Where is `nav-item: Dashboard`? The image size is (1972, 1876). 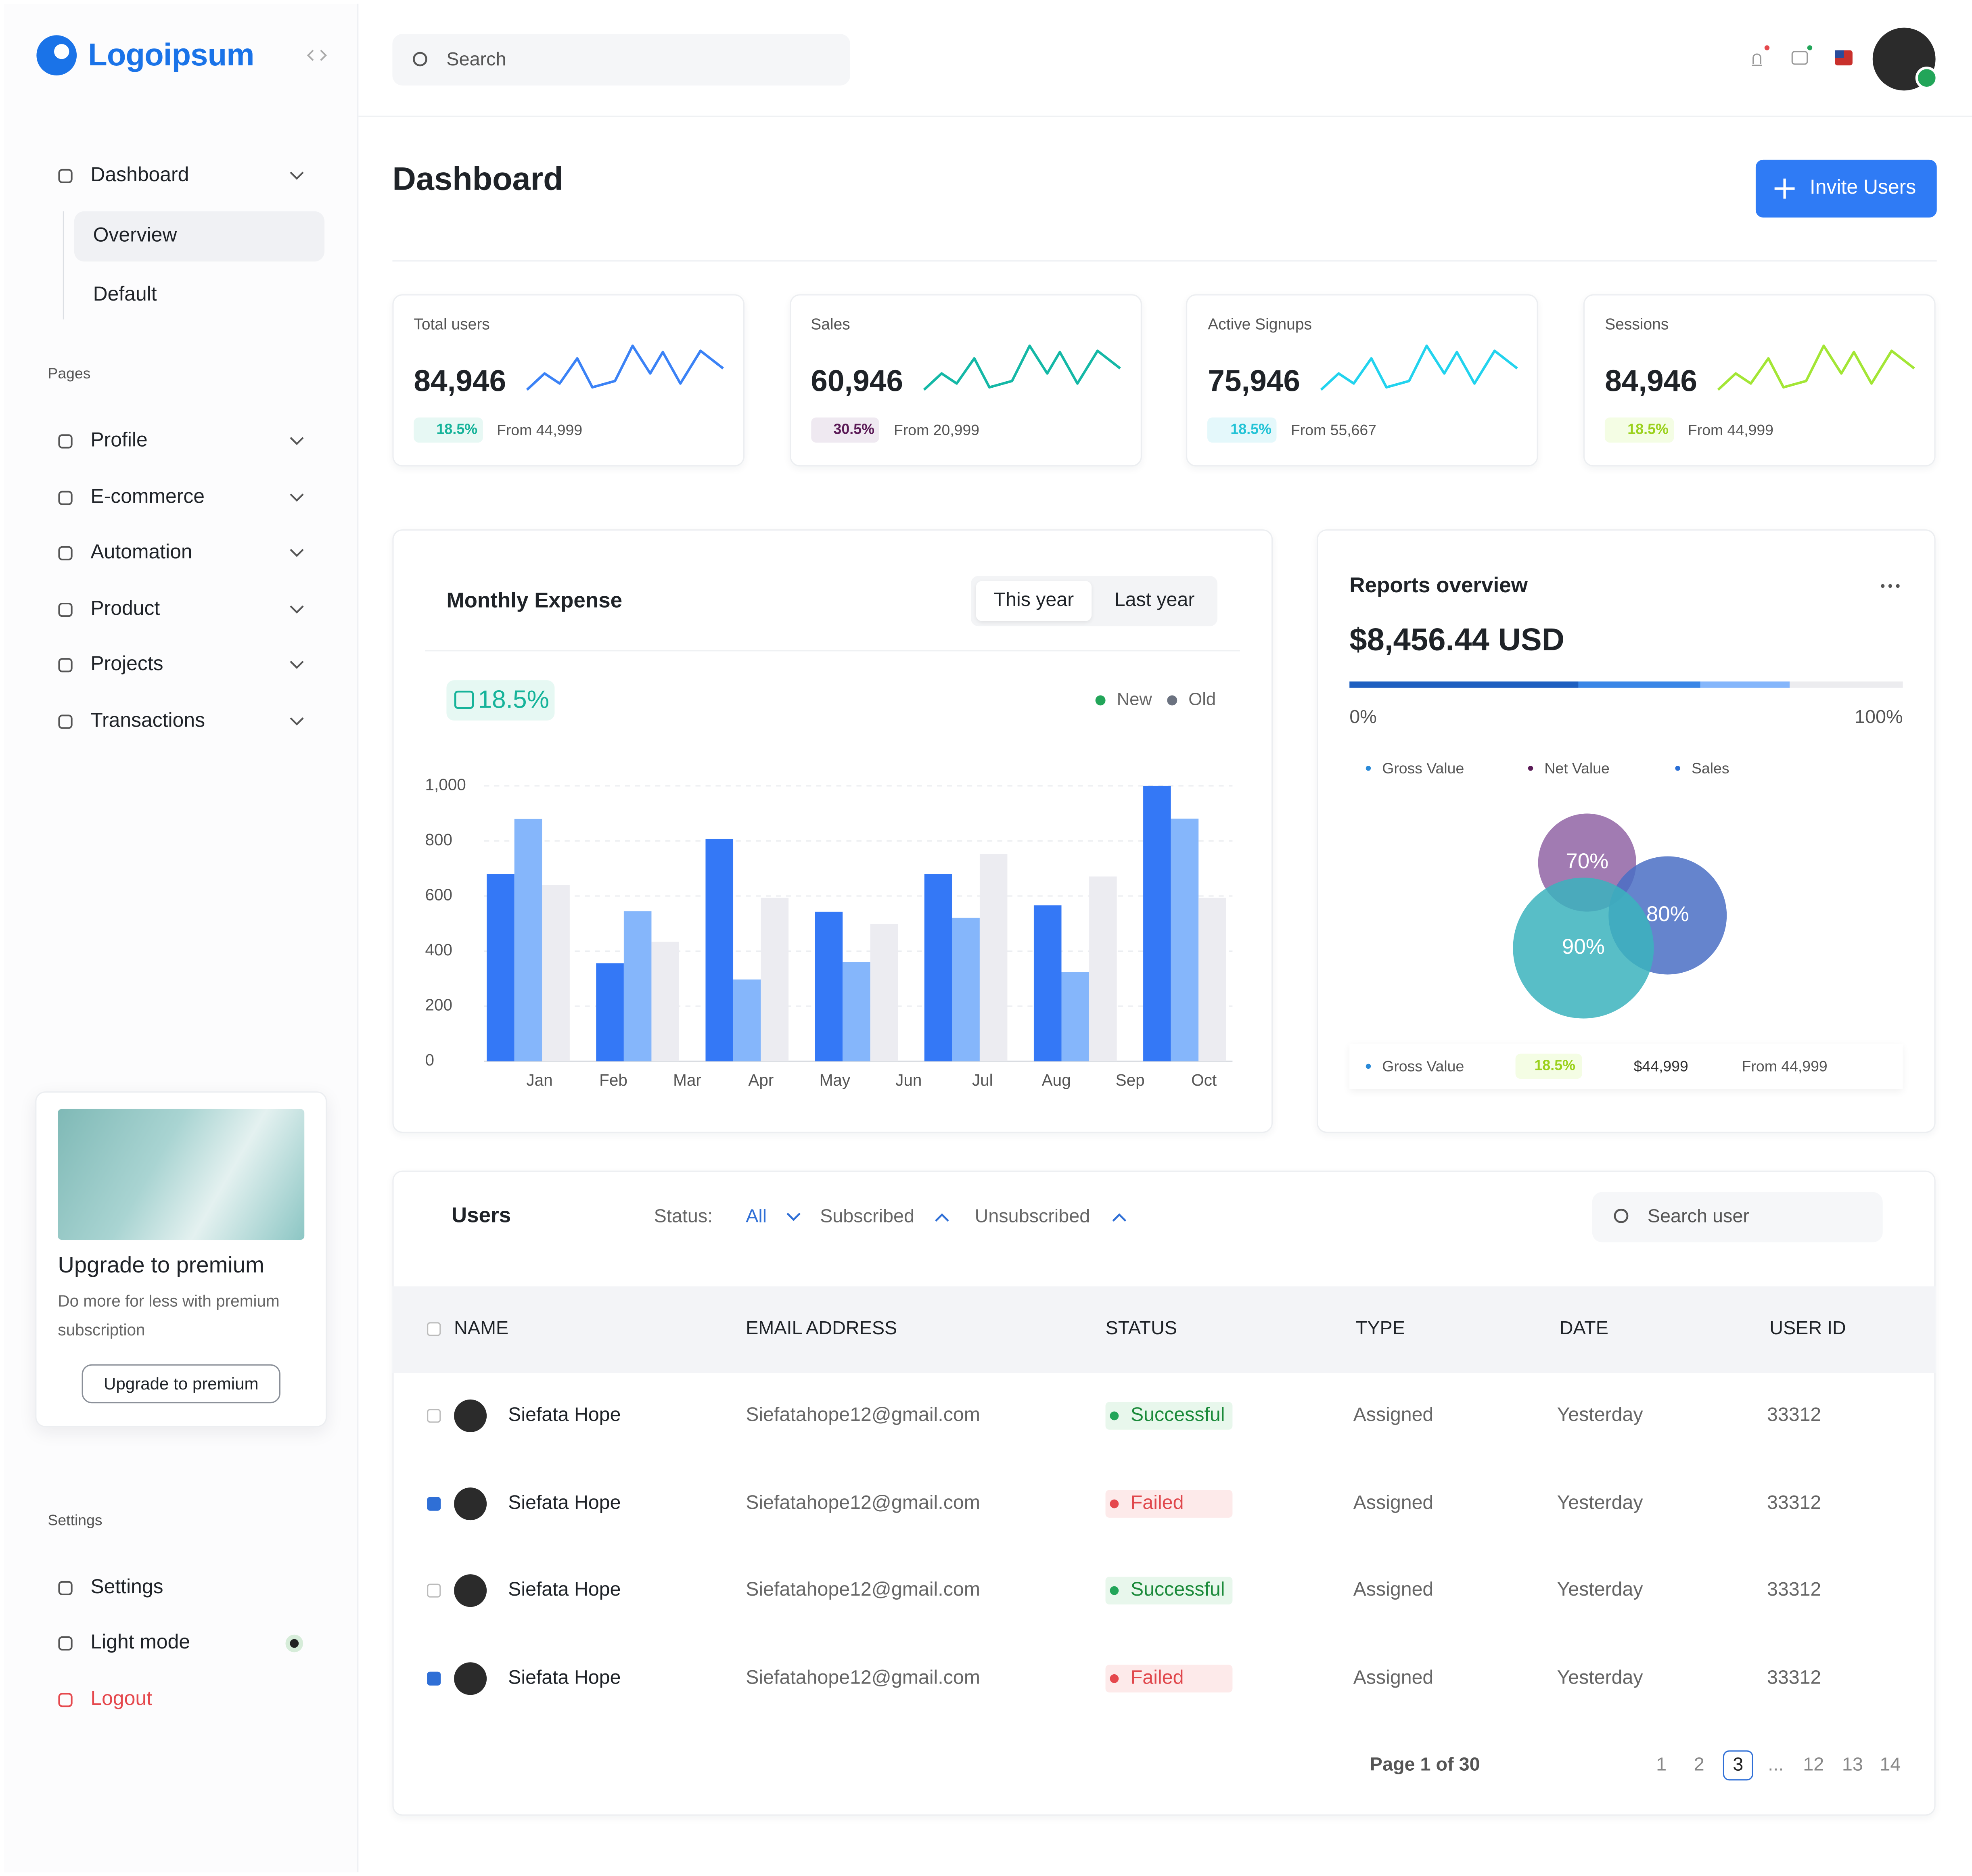
nav-item: Dashboard is located at coordinates (139, 176).